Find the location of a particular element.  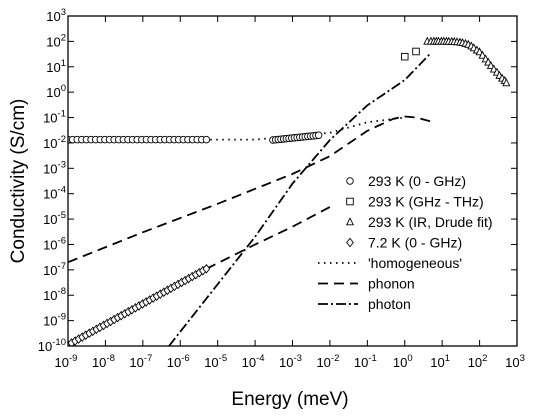

x-tick-label: 10³ is located at coordinates (515, 361).